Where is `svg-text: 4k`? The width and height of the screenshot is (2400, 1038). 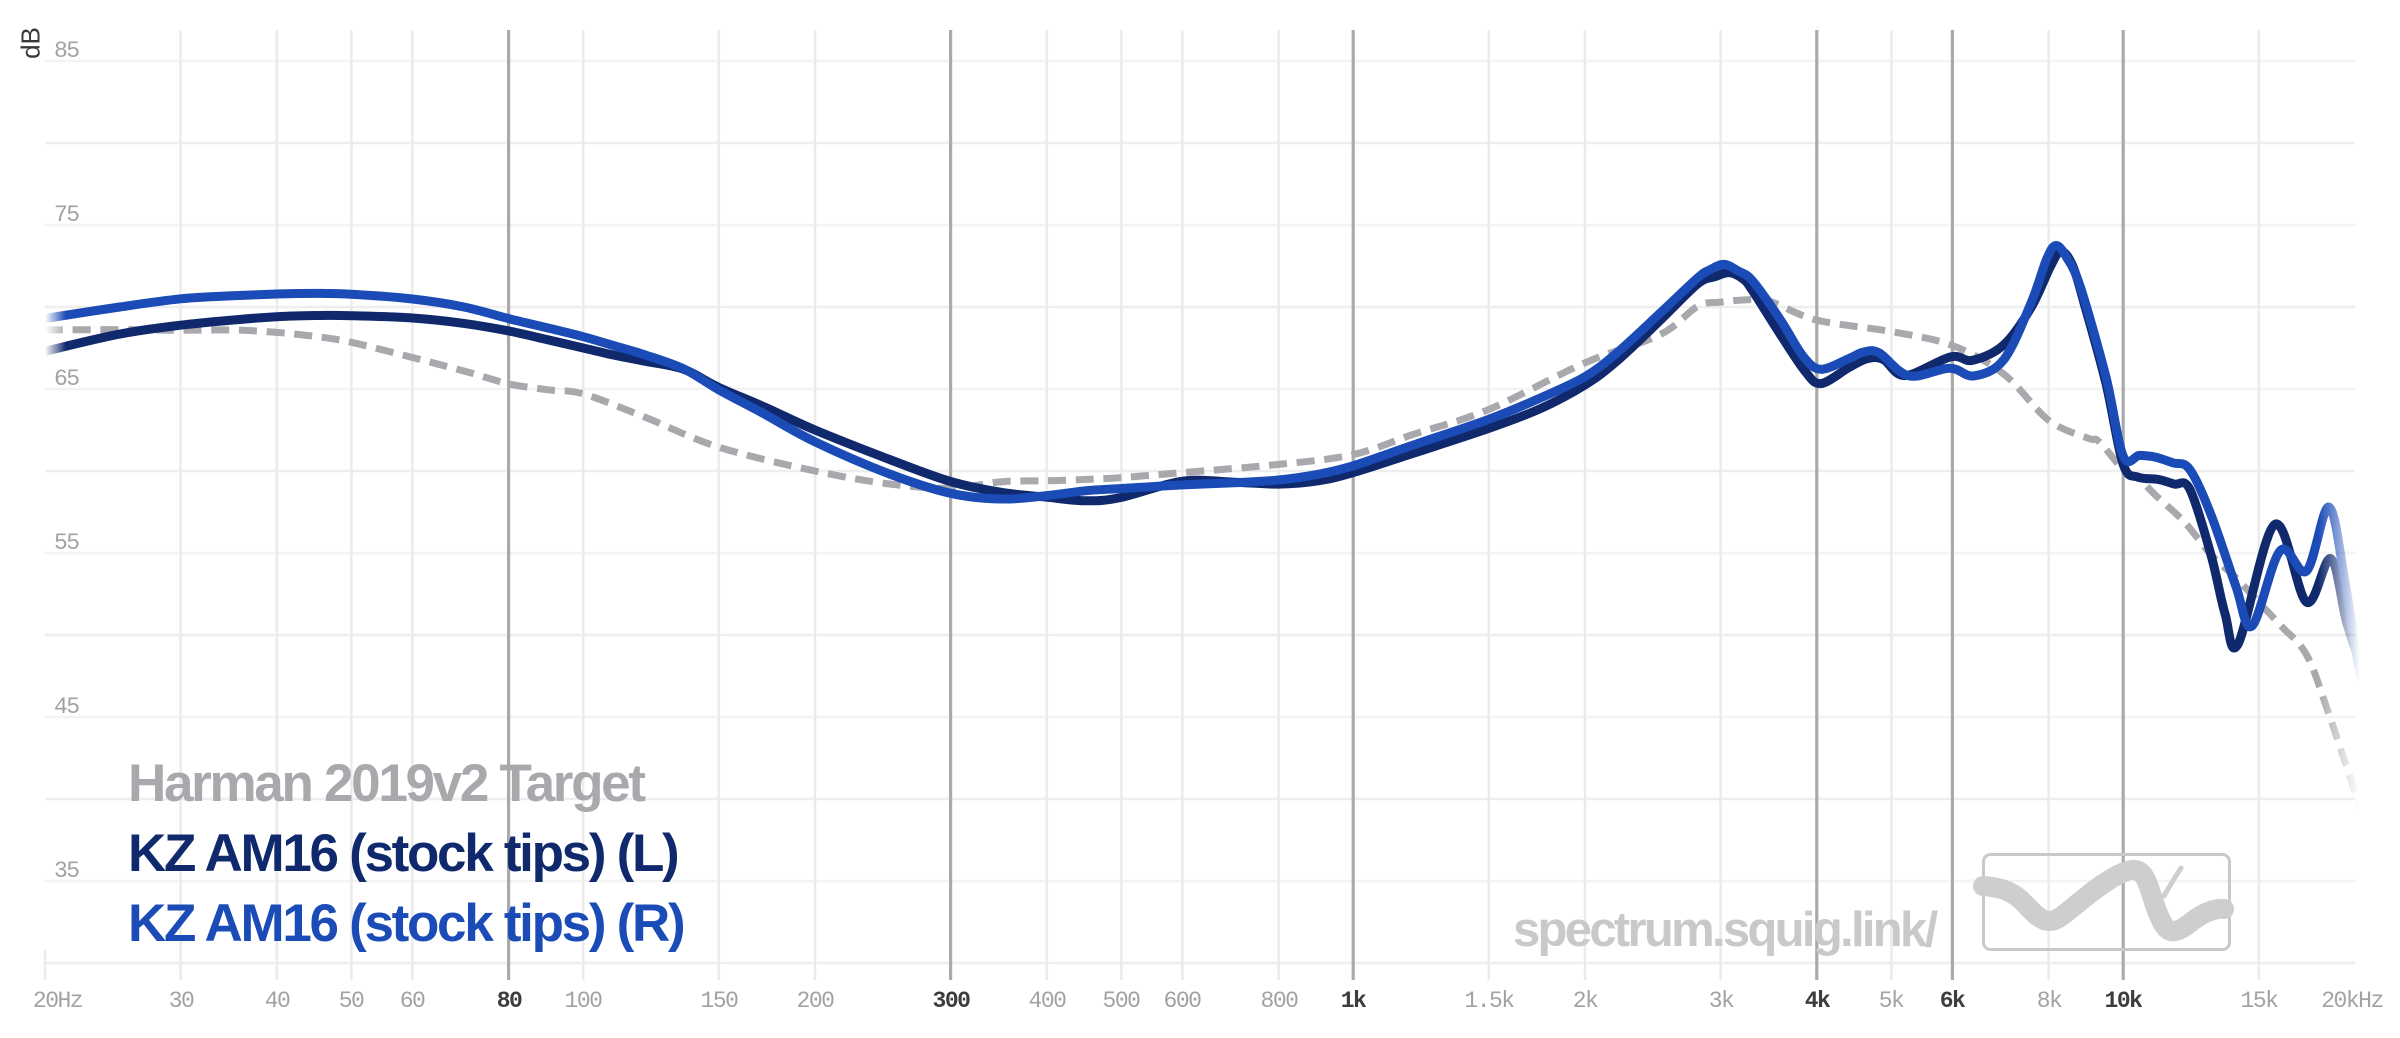 svg-text: 4k is located at coordinates (1818, 1001).